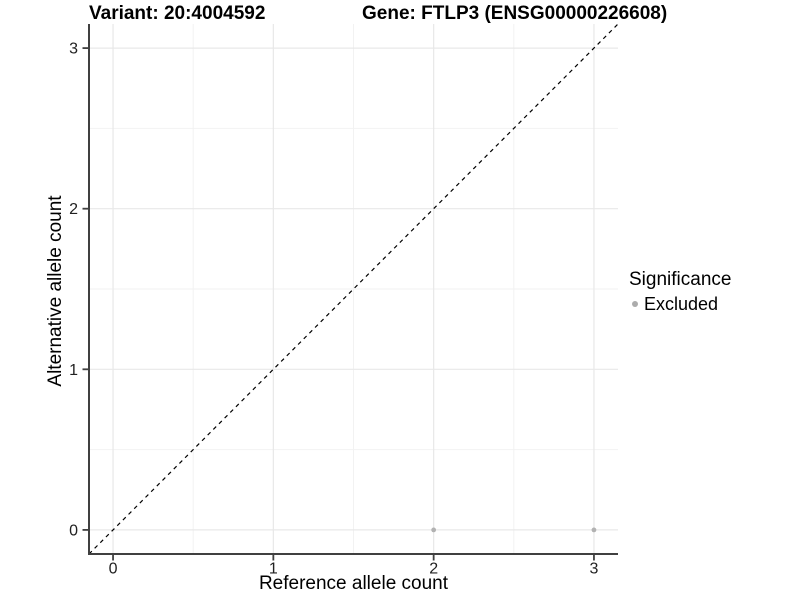 The width and height of the screenshot is (800, 600). What do you see at coordinates (680, 279) in the screenshot?
I see `legend-title: Significance` at bounding box center [680, 279].